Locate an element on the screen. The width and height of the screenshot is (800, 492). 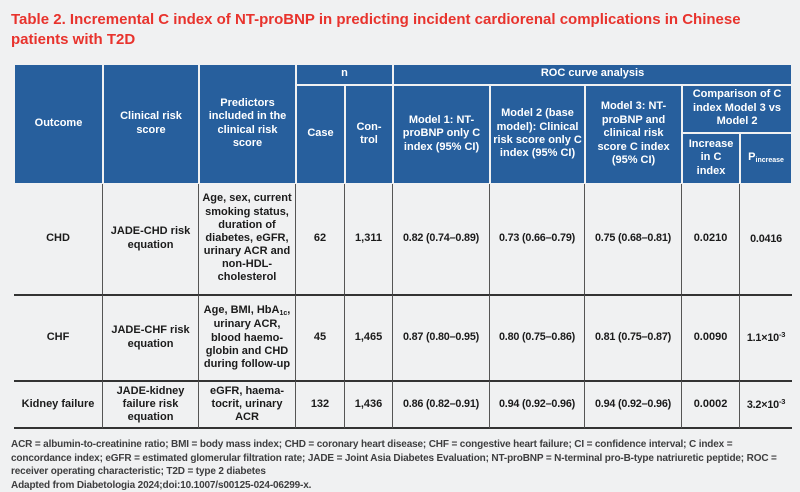
col-header-increase-c-index: Increase in C index is located at coordinates (711, 158).